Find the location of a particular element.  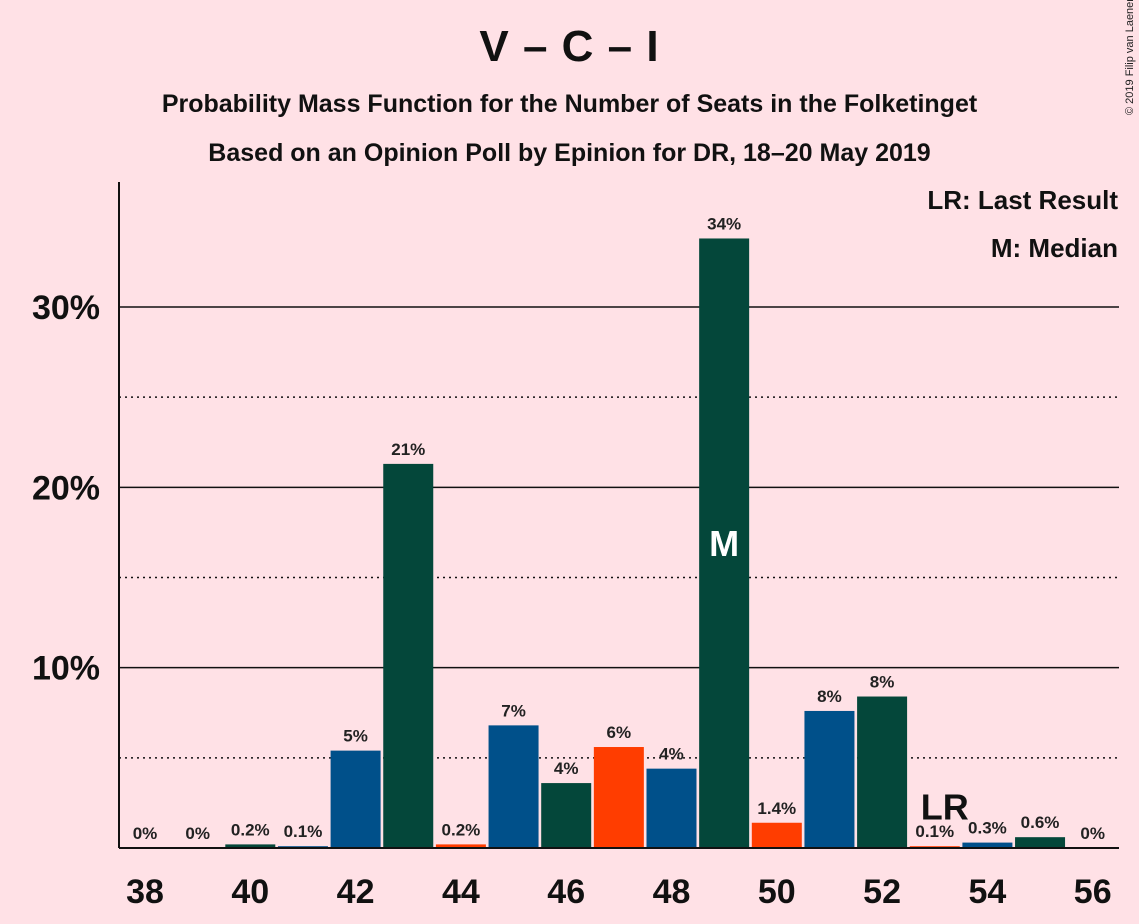

data-label-55: 0.6% is located at coordinates (1040, 822).